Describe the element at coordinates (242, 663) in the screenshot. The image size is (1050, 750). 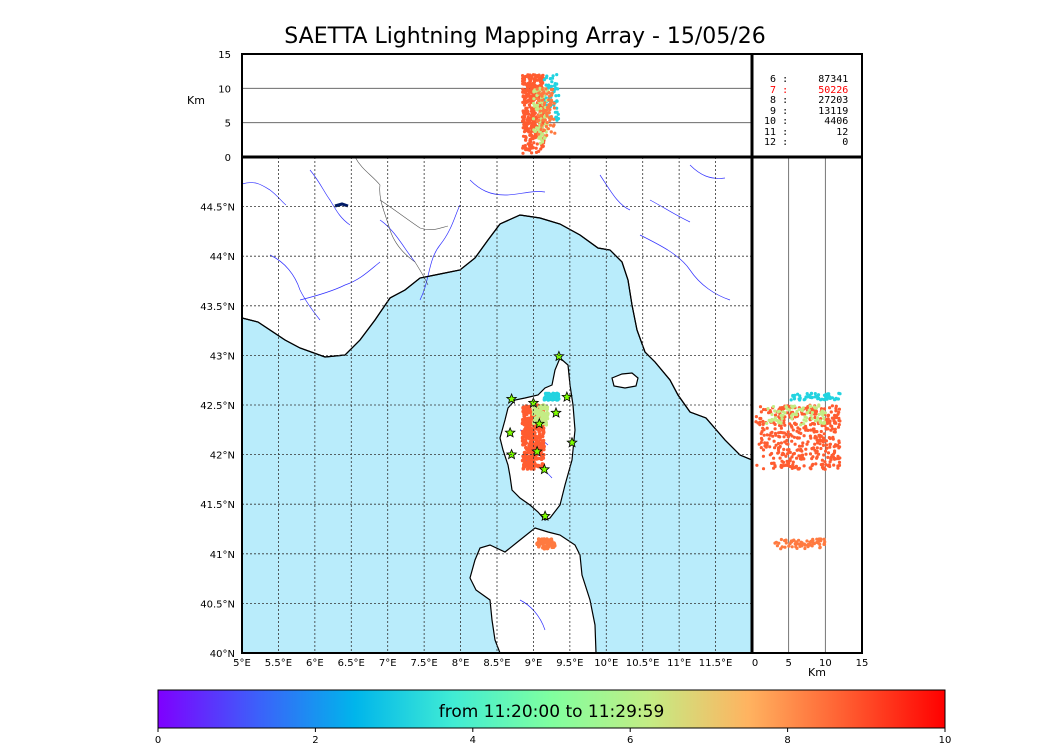
I see `lon-tick-label: 5°E` at that location.